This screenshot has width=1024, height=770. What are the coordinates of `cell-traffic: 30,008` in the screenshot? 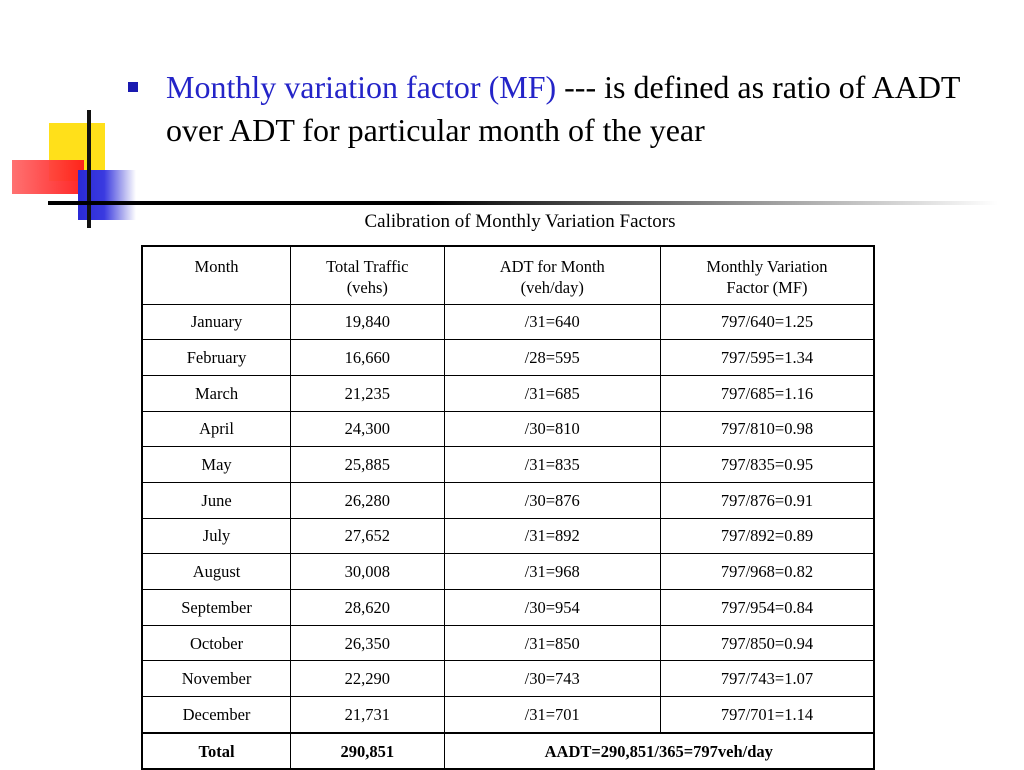 It's located at (367, 571).